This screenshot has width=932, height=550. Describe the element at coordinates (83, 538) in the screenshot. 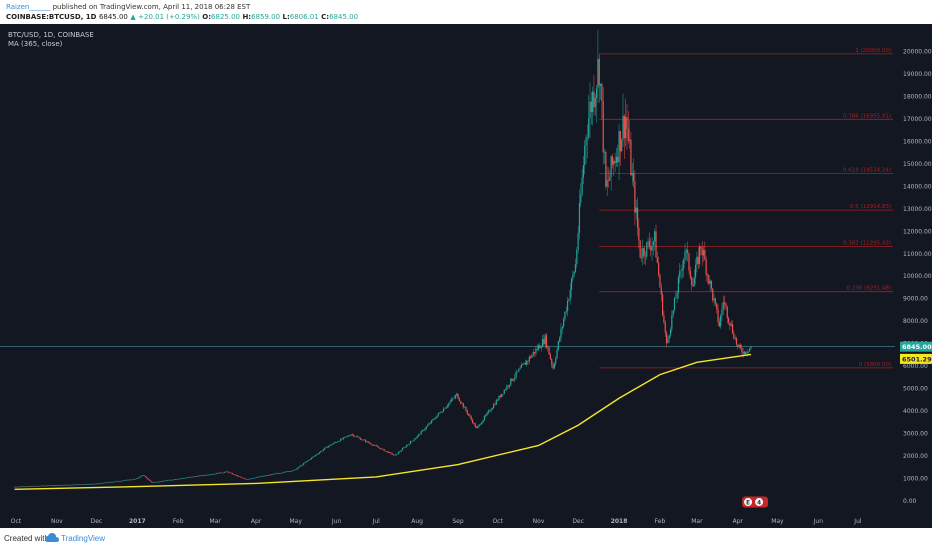

I see `tradingview-link: TradingView` at that location.